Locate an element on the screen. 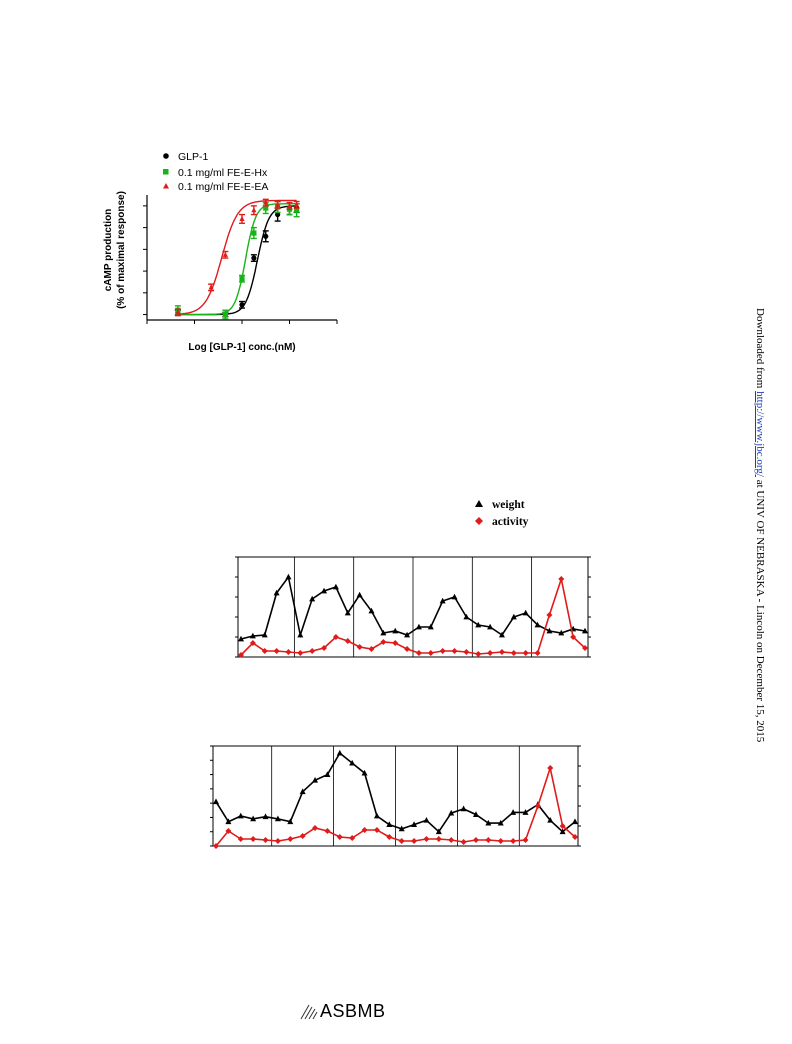 Image resolution: width=792 pixels, height=1044 pixels. asbmb-logo-mark is located at coordinates (309, 1011).